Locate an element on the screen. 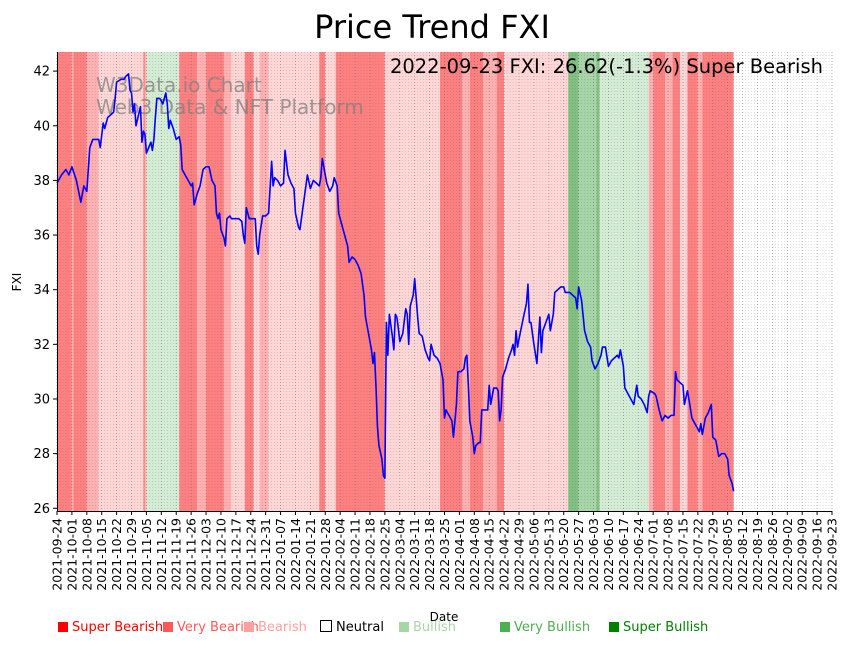 This screenshot has height=650, width=848. x-tick-label: 2021-12-03 is located at coordinates (206, 554).